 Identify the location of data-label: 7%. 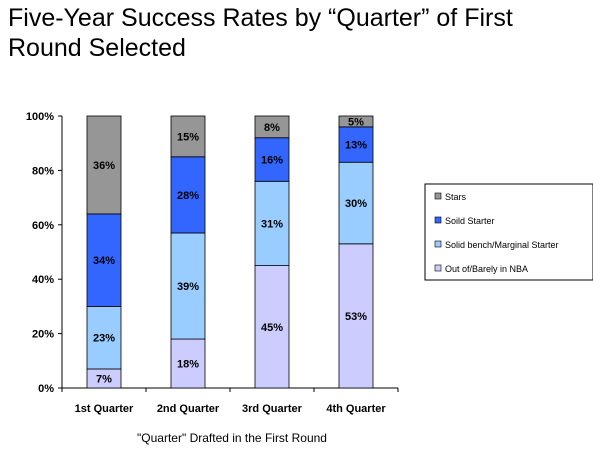
(104, 379).